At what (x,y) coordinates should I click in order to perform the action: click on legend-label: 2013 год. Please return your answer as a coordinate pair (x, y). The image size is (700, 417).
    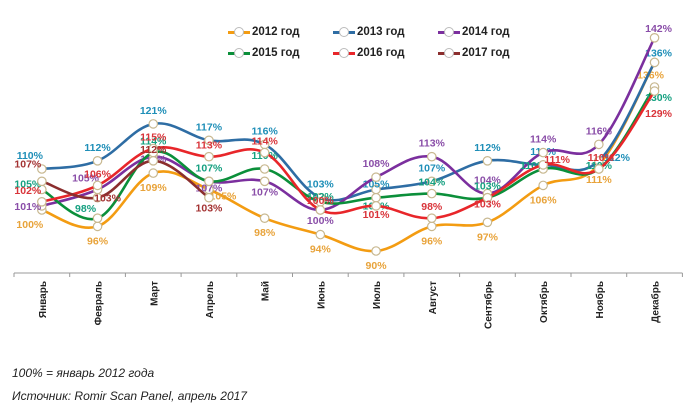
    Looking at the image, I should click on (381, 32).